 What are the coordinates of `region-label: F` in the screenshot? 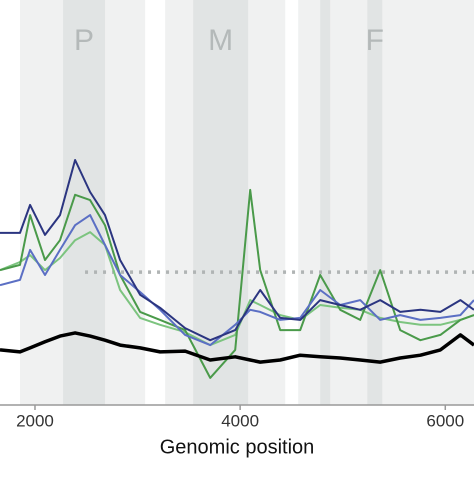 It's located at (375, 40).